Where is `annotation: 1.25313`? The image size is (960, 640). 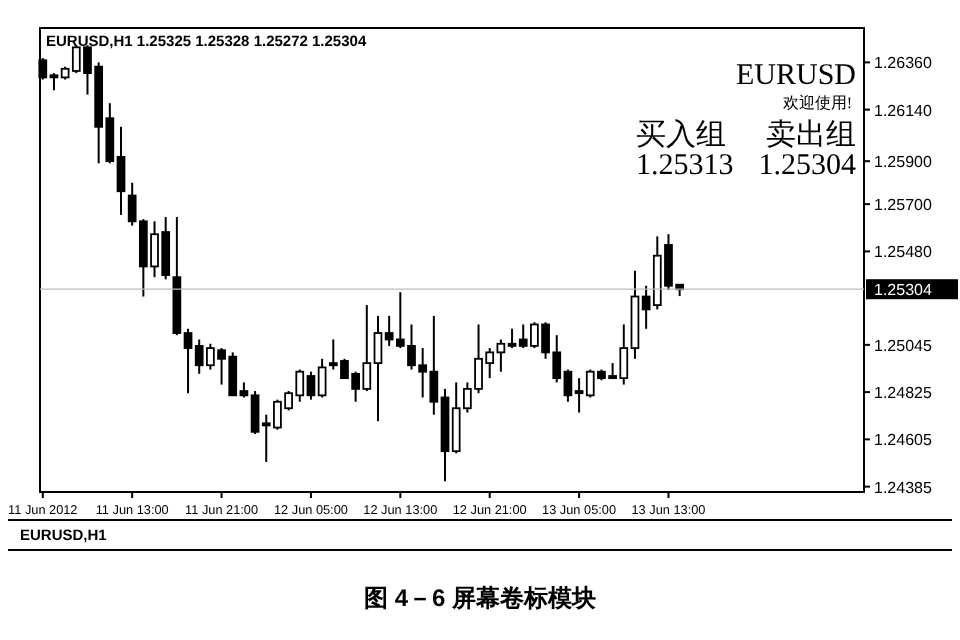
annotation: 1.25313 is located at coordinates (685, 166).